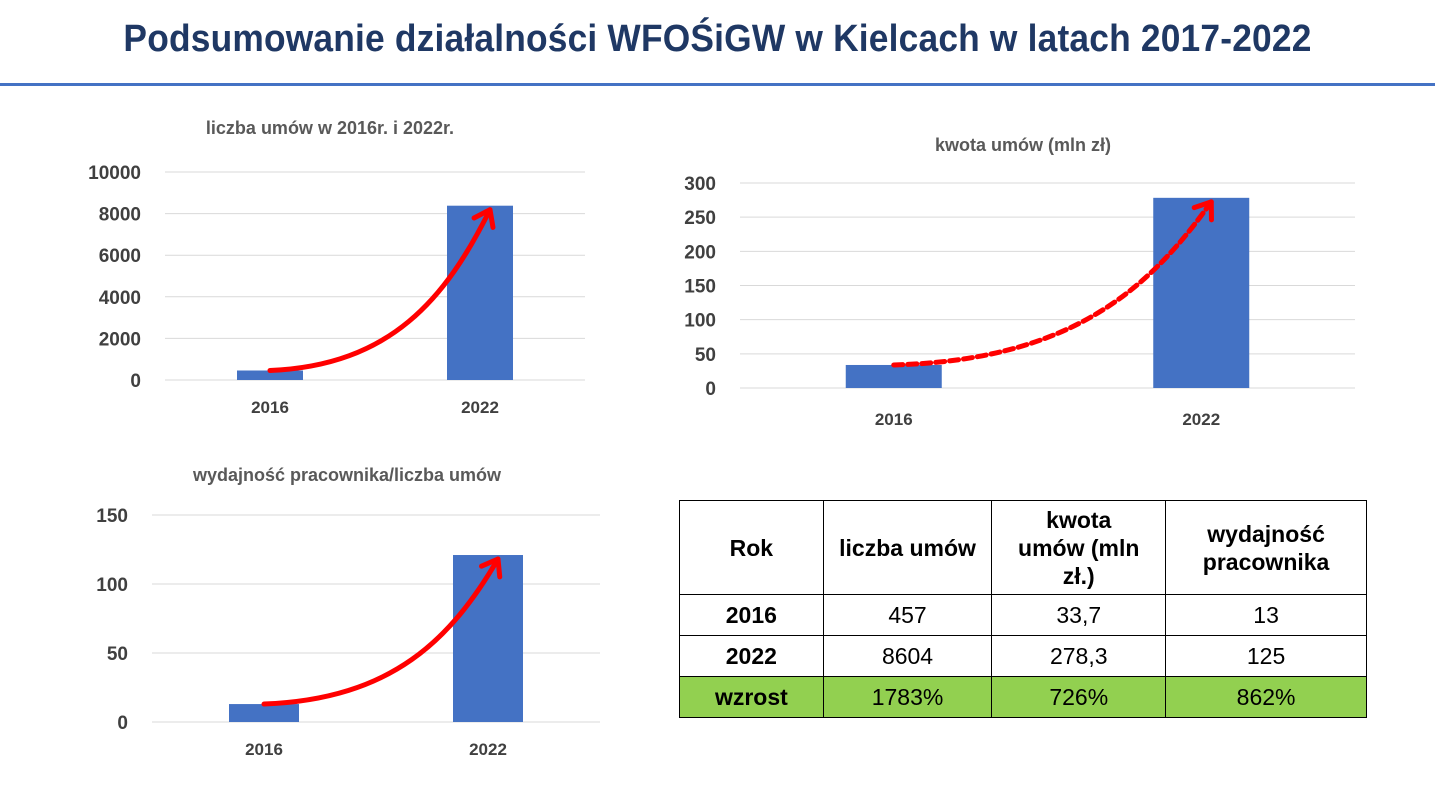 This screenshot has width=1435, height=805. I want to click on table-header-cell: Rok, so click(751, 547).